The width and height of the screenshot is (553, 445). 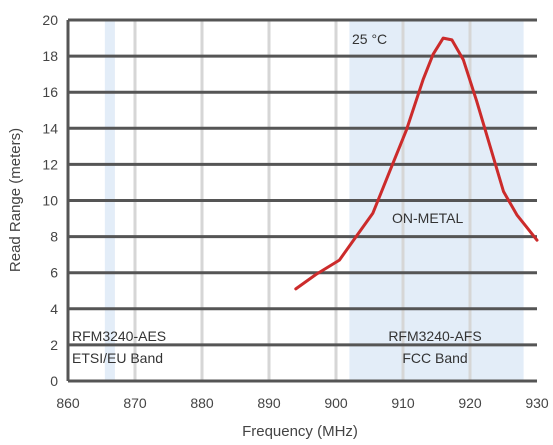 What do you see at coordinates (50, 164) in the screenshot?
I see `y-tick-12: 12` at bounding box center [50, 164].